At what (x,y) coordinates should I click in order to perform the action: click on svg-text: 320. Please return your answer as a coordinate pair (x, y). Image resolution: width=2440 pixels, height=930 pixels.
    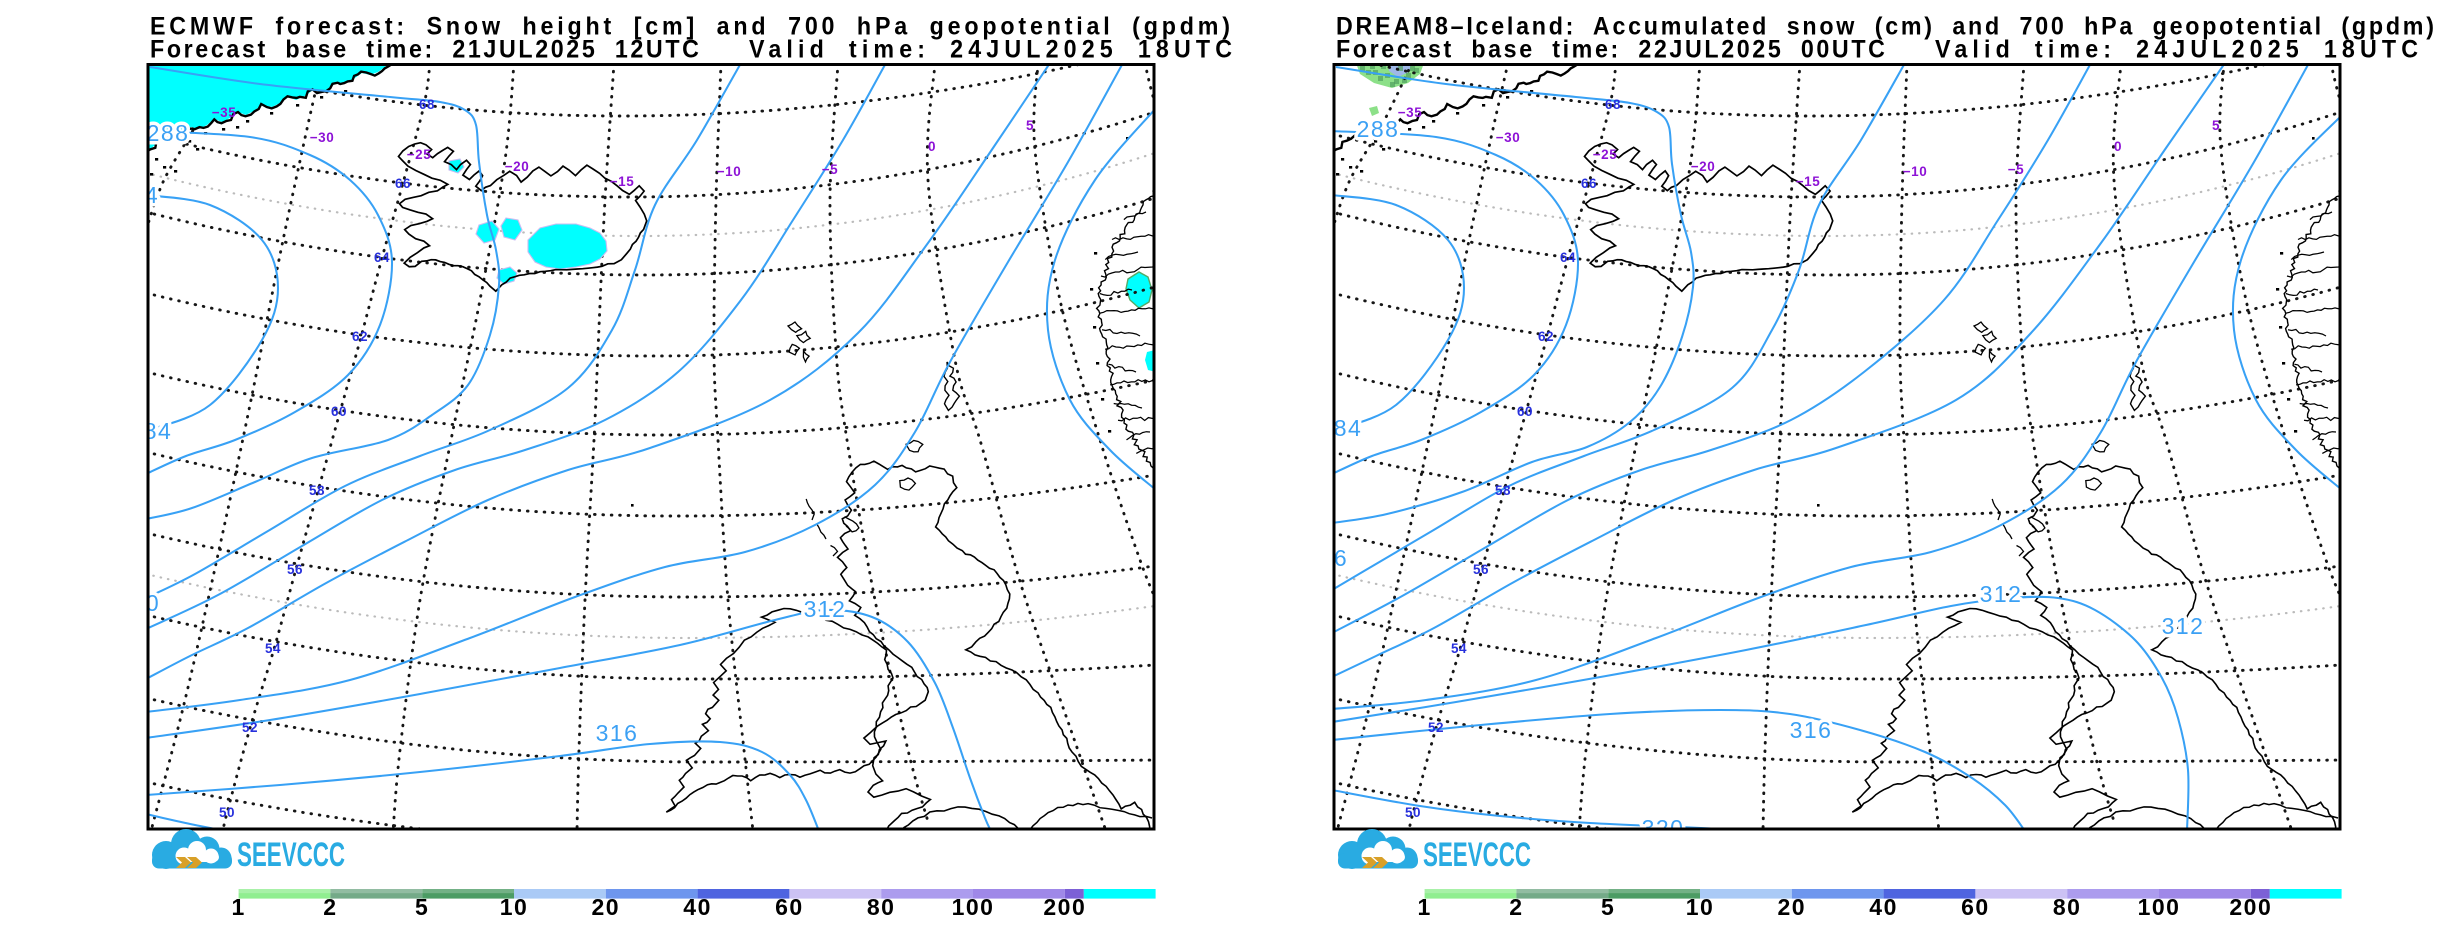
    Looking at the image, I should click on (1663, 828).